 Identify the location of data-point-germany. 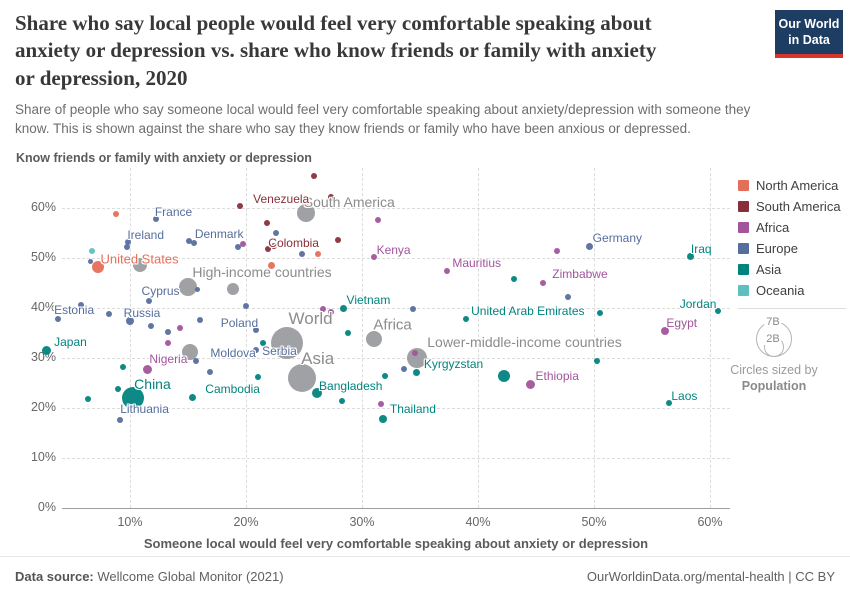
(589, 246).